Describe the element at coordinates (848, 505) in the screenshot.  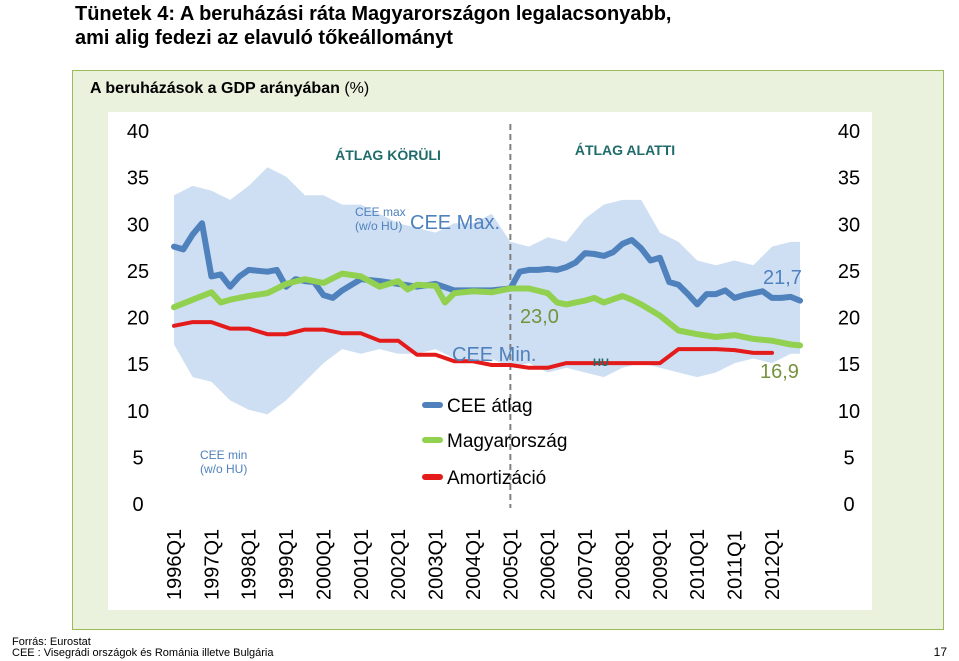
I see `y-tick-label-right: 0` at that location.